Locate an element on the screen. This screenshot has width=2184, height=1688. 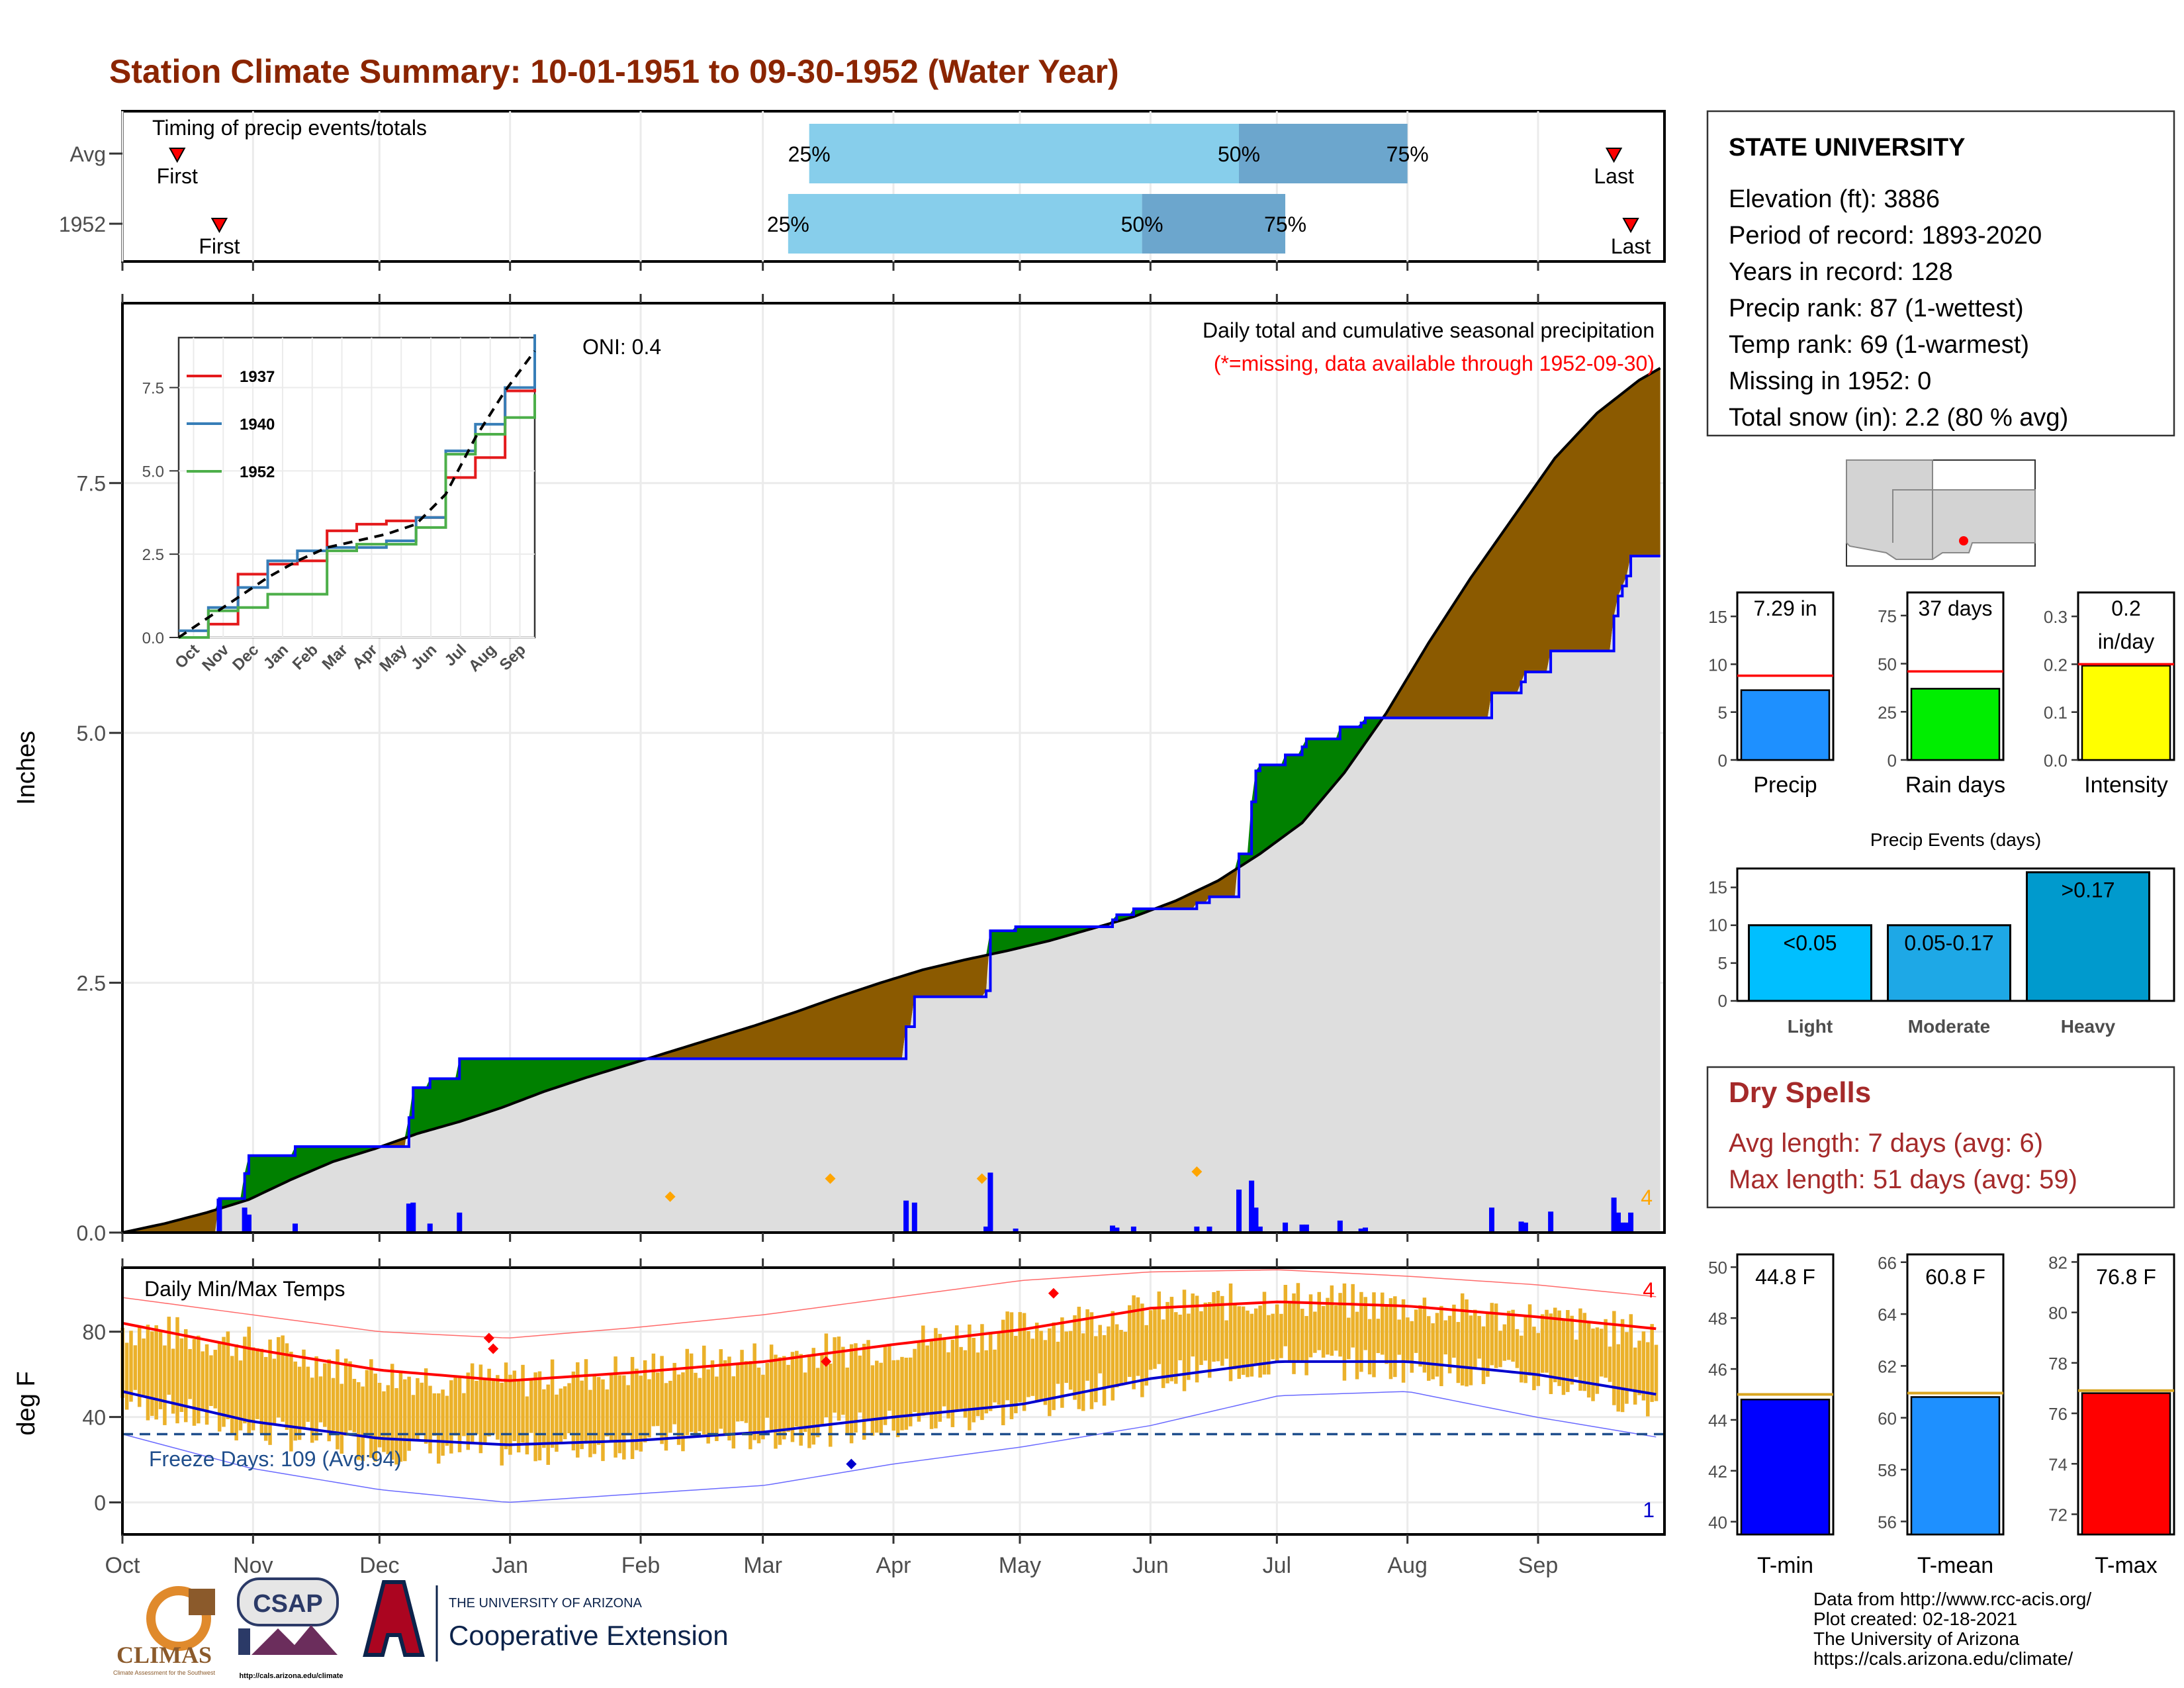
q75-label: 75% is located at coordinates (1285, 224).